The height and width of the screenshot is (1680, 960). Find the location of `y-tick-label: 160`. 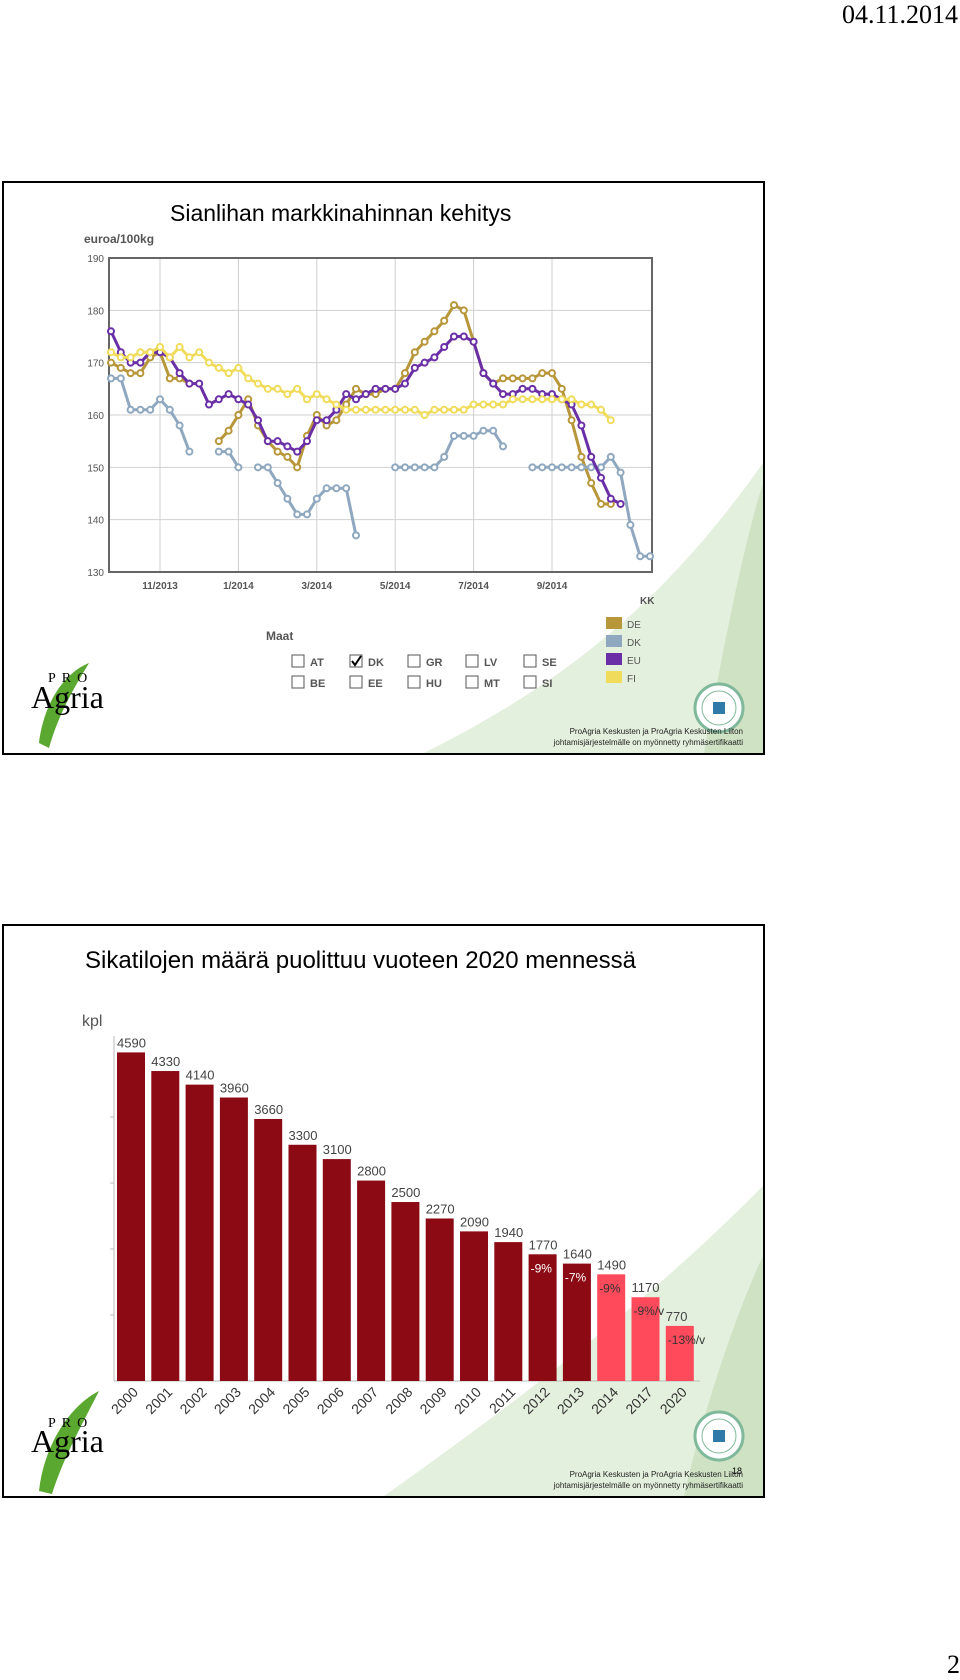

y-tick-label: 160 is located at coordinates (95, 416).